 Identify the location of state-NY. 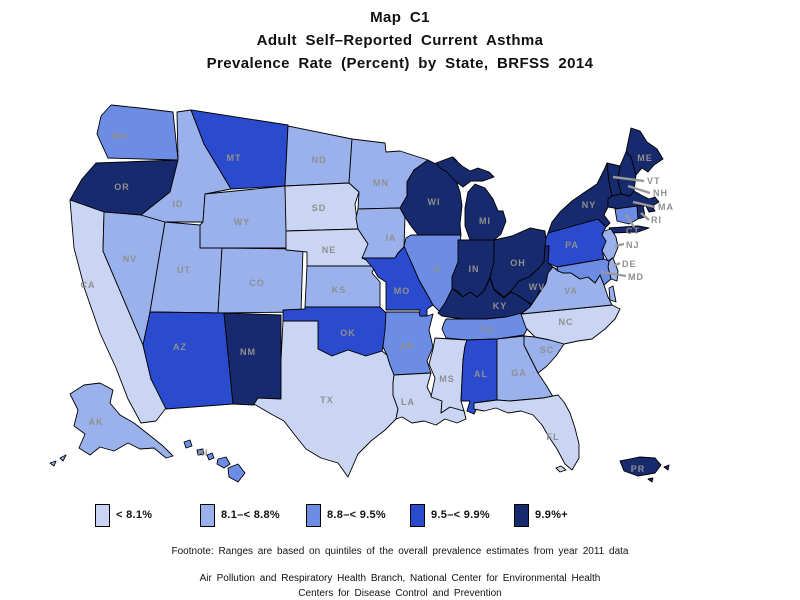
(580, 198).